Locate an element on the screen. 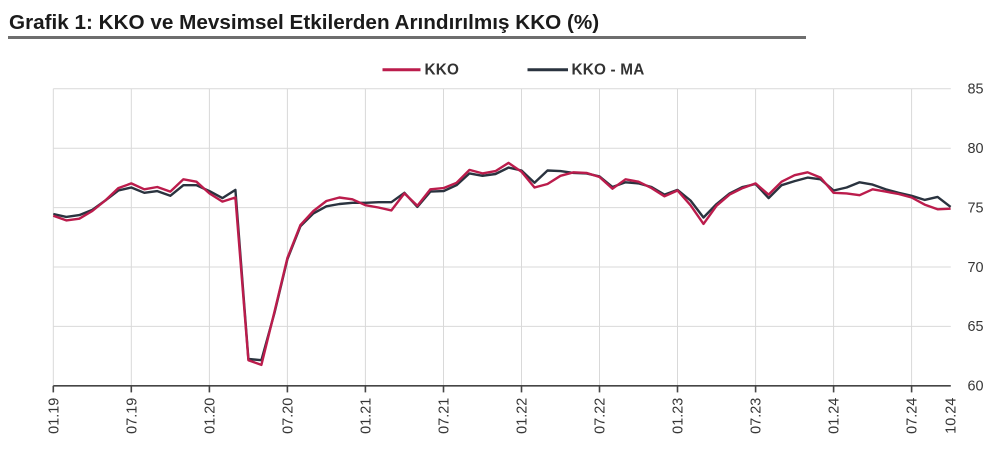  svg-text: KKO - MA is located at coordinates (608, 70).